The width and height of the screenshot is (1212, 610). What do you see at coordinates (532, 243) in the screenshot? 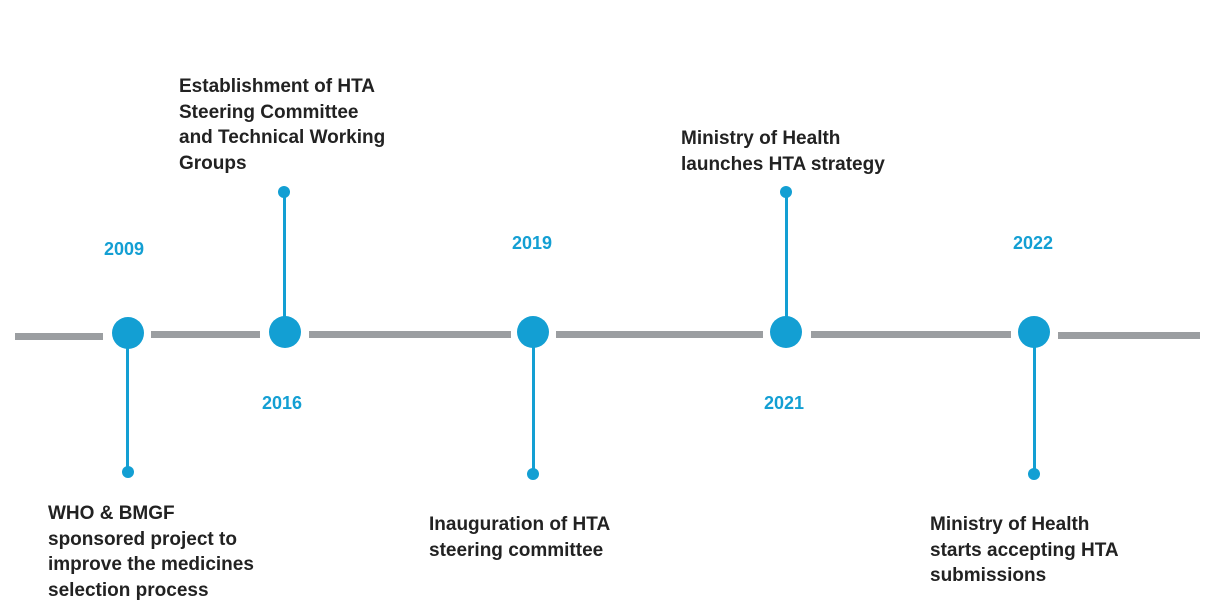
I see `event-year: 2019` at bounding box center [532, 243].